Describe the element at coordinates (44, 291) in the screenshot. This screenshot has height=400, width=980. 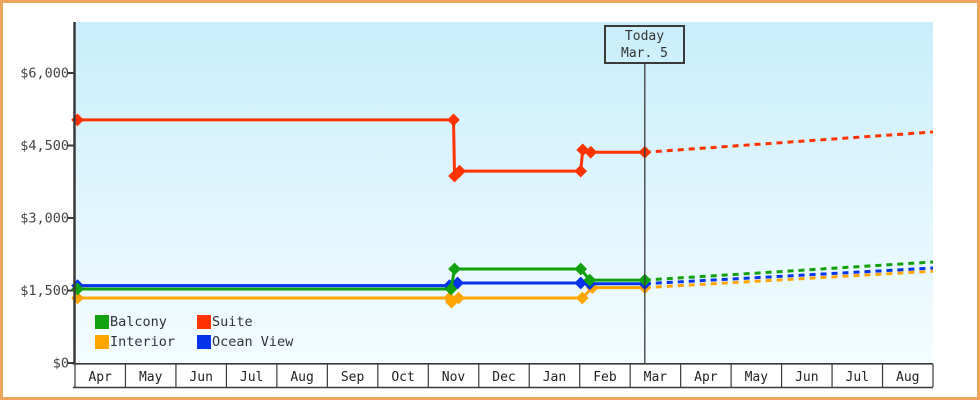
I see `y-tick-label: $1,500` at that location.